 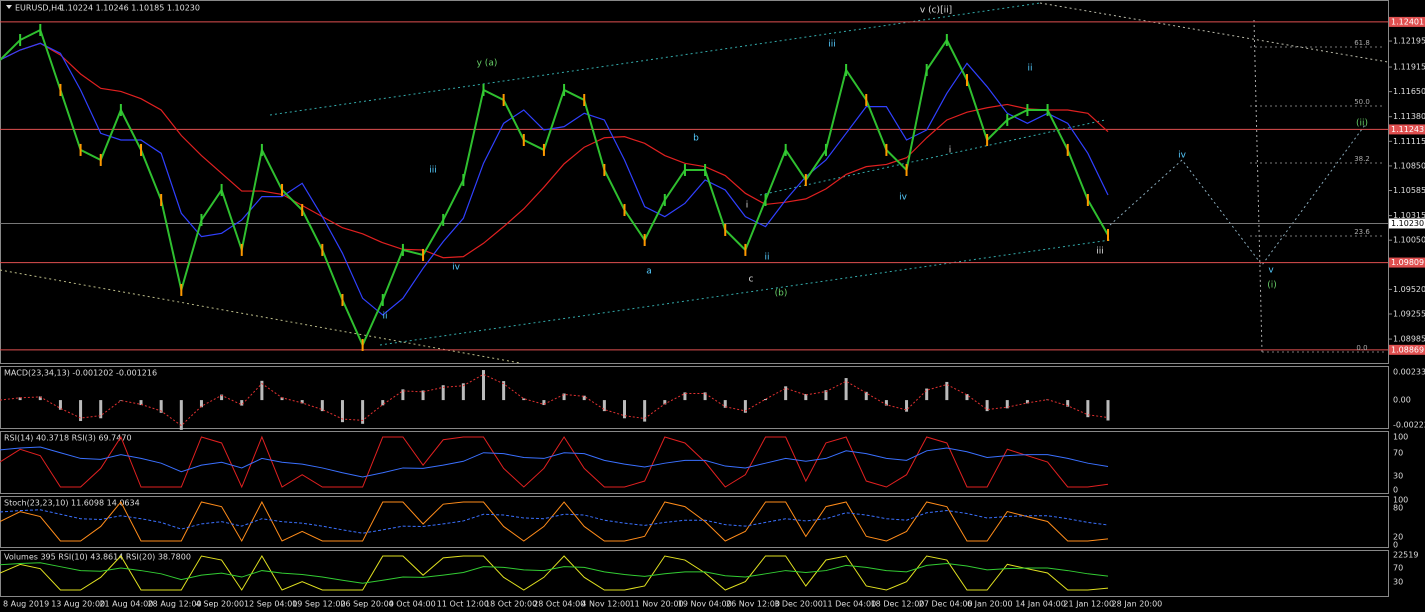 I want to click on price-label: 1.10850, so click(x=1409, y=165).